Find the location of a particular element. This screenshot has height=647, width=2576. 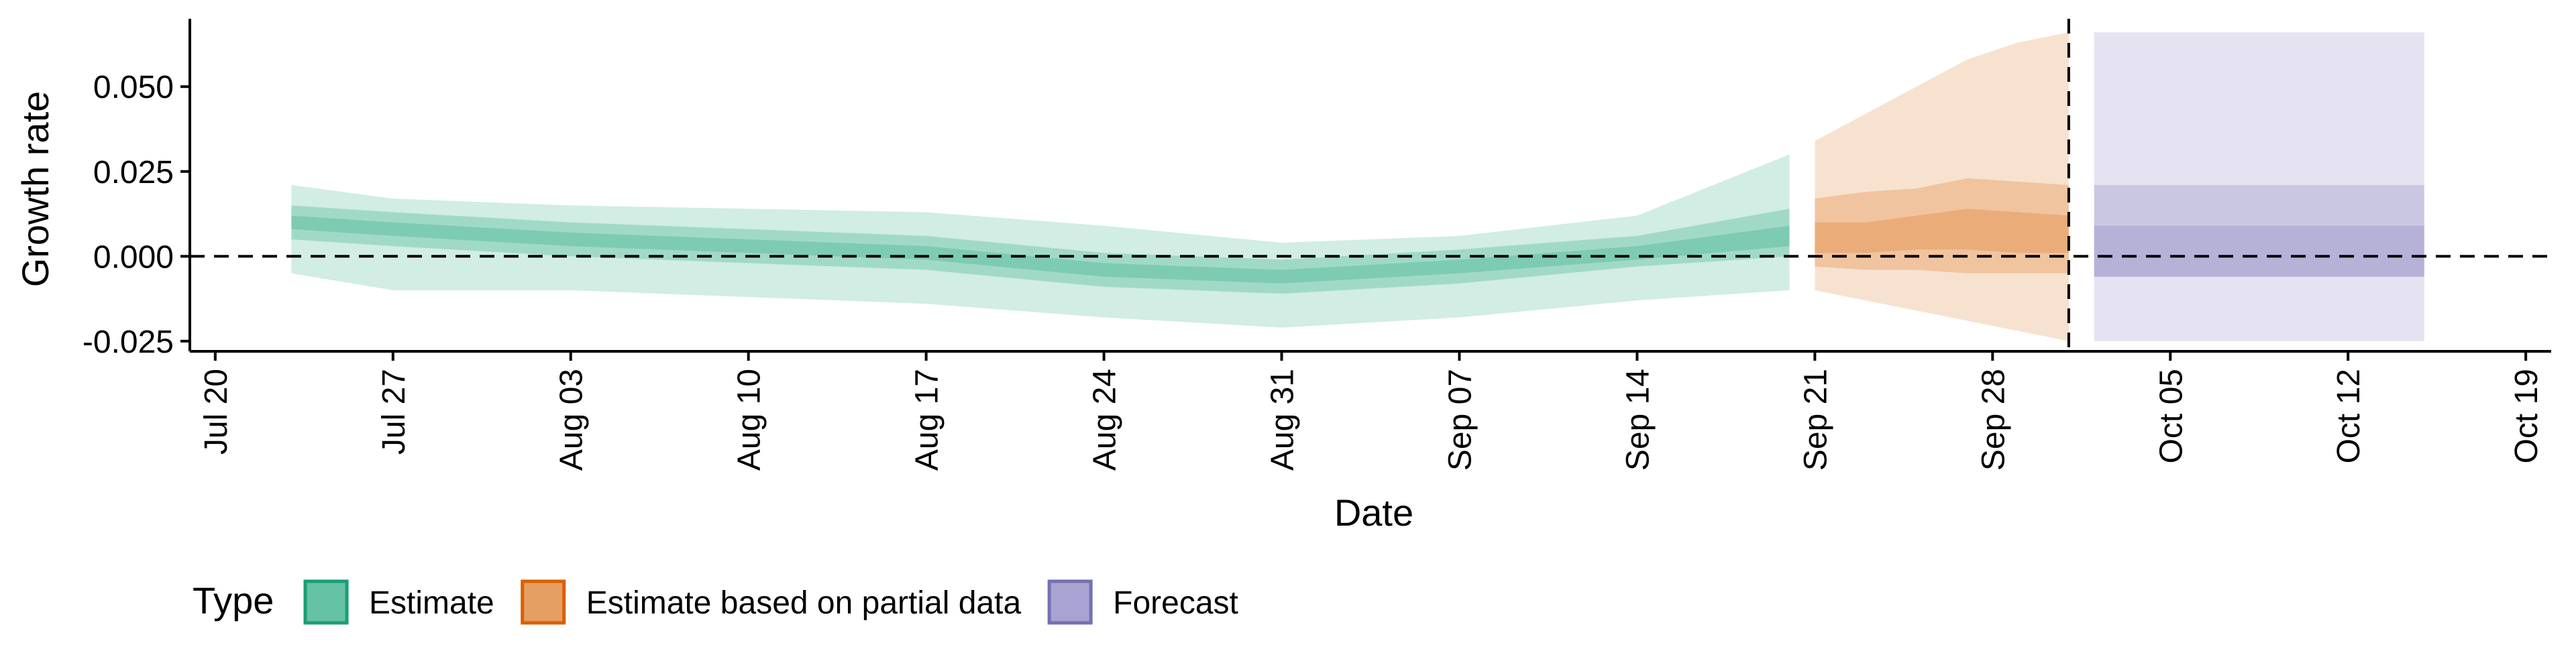

x-tick-label: Oct 19 is located at coordinates (2526, 416).